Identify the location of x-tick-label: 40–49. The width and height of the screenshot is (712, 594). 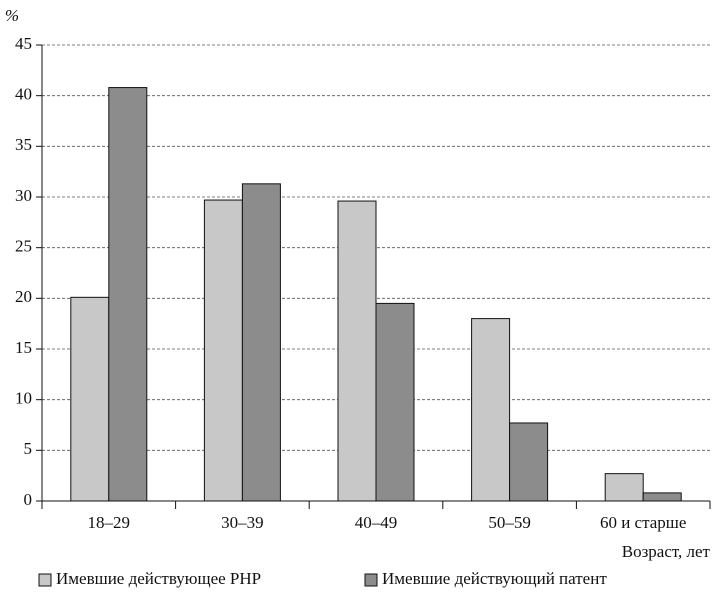
(376, 522).